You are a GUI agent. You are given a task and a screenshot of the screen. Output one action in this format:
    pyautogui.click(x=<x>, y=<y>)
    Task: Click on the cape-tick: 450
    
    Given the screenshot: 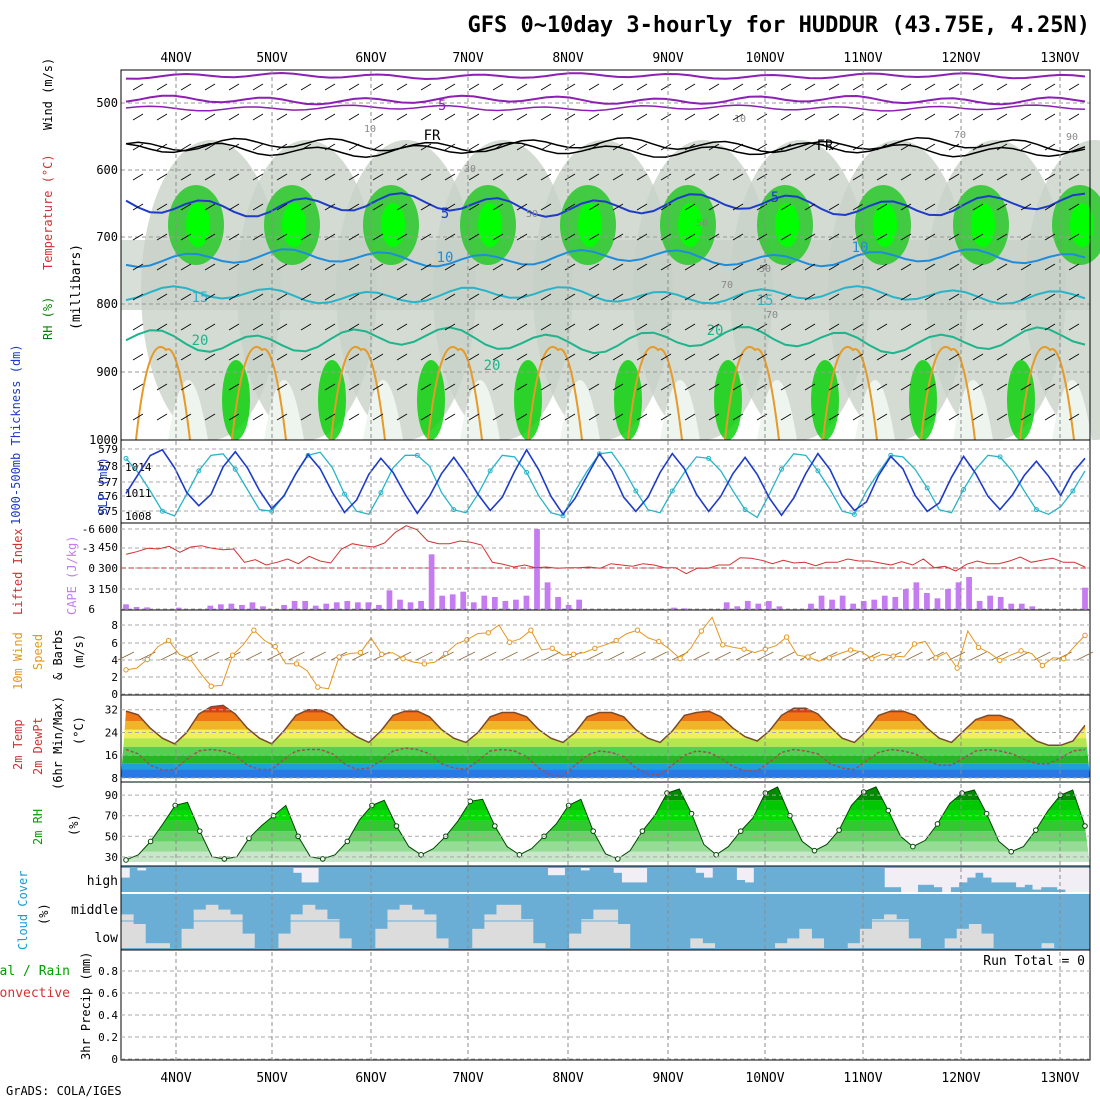 What is the action you would take?
    pyautogui.click(x=108, y=547)
    